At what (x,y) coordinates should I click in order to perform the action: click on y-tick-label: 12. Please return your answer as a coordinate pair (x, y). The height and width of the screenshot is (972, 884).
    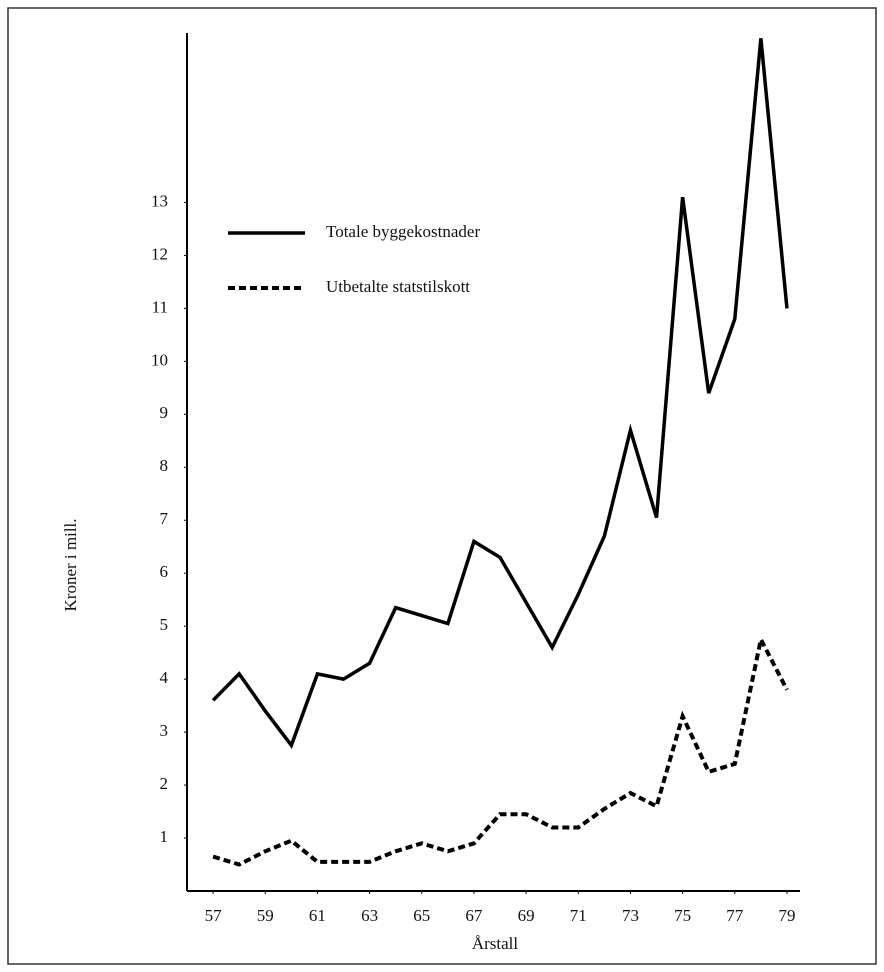
    Looking at the image, I should click on (159, 253).